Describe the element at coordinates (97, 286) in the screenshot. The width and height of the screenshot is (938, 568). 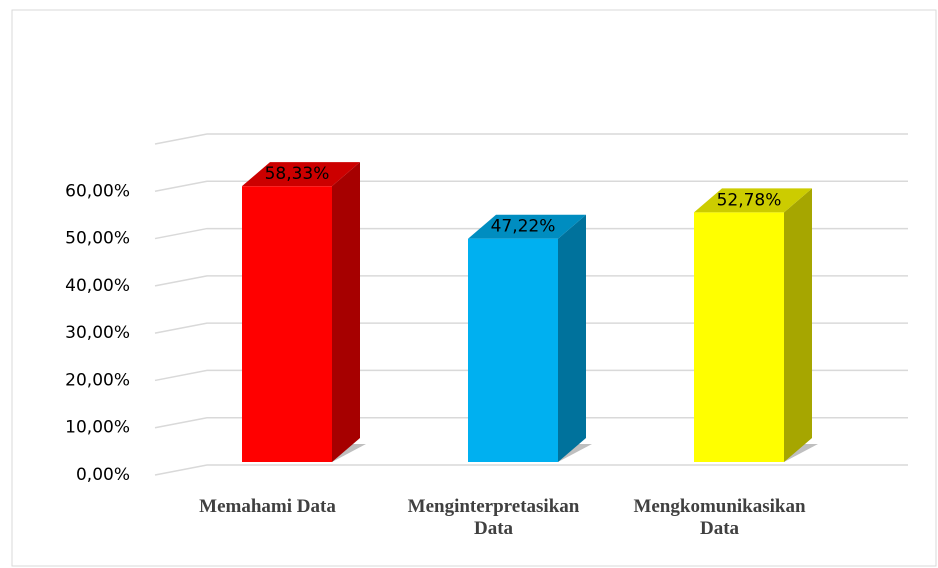
I see `y-tick-label: 40,00%` at that location.